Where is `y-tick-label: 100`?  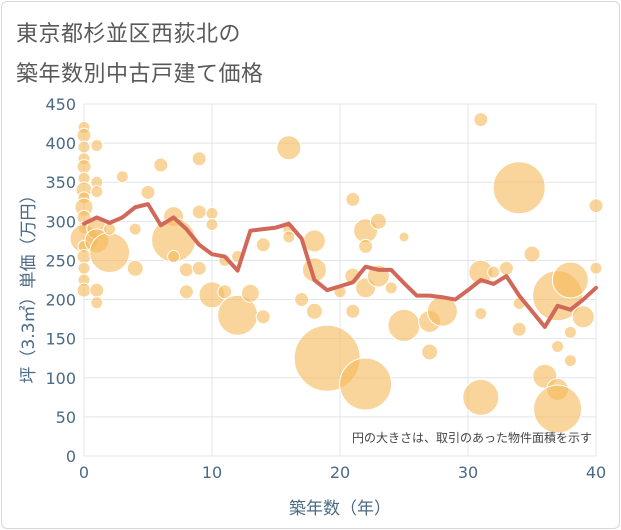
y-tick-label: 100 is located at coordinates (60, 378).